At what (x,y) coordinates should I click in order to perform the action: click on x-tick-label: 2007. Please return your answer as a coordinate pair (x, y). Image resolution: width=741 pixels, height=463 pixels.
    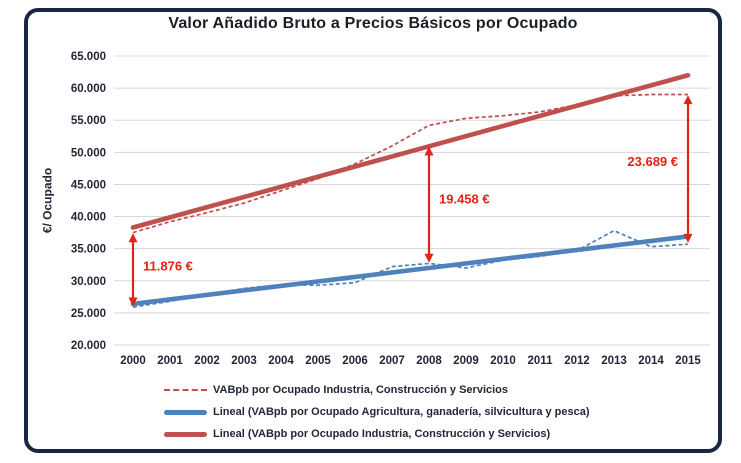
    Looking at the image, I should click on (392, 361).